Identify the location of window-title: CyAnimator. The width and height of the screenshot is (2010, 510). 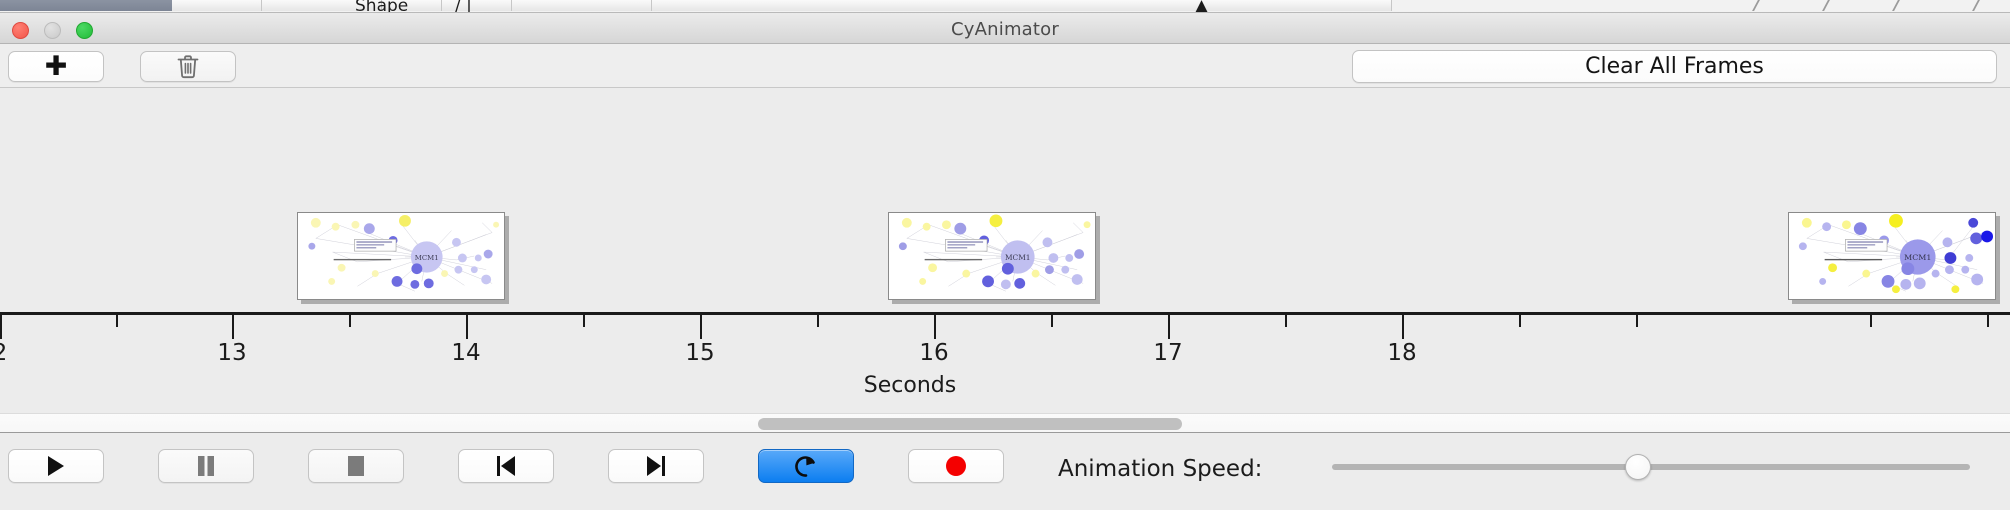
(1005, 29).